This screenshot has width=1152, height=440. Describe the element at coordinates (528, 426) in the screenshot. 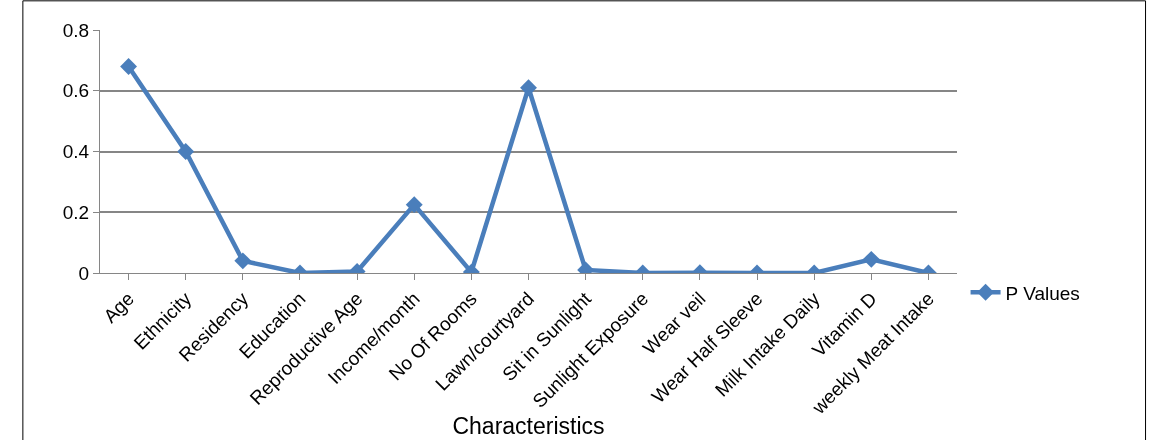

I see `x-axis-title: Characteristics` at that location.